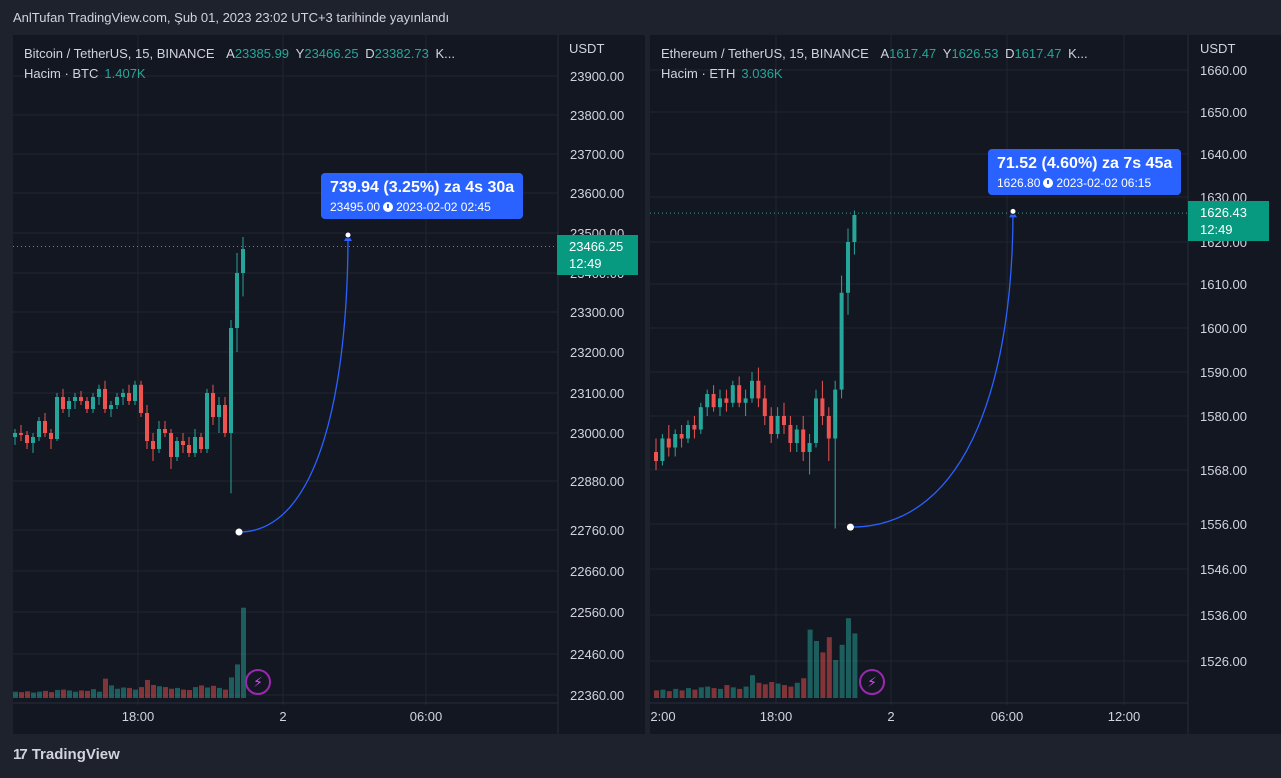 The width and height of the screenshot is (1281, 778). What do you see at coordinates (1085, 163) in the screenshot?
I see `projection-change: 71.52 (4.60%) za 7s 45a` at bounding box center [1085, 163].